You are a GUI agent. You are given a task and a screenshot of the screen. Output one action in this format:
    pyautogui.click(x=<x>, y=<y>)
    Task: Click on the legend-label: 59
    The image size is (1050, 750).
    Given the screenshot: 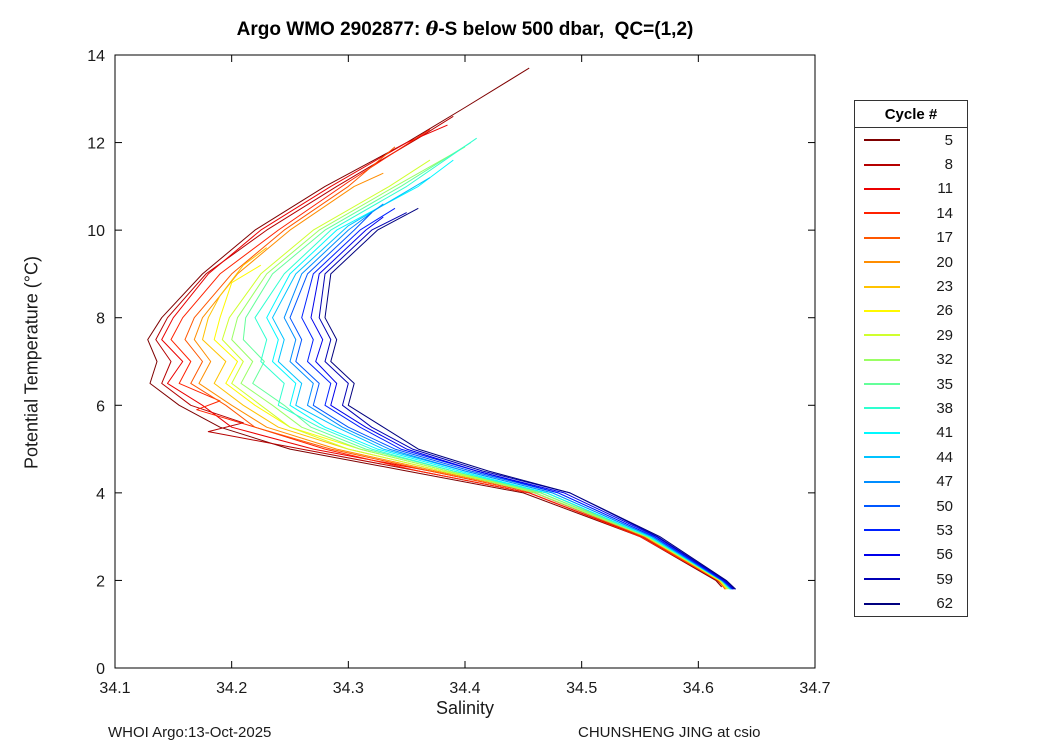 What is the action you would take?
    pyautogui.click(x=944, y=579)
    